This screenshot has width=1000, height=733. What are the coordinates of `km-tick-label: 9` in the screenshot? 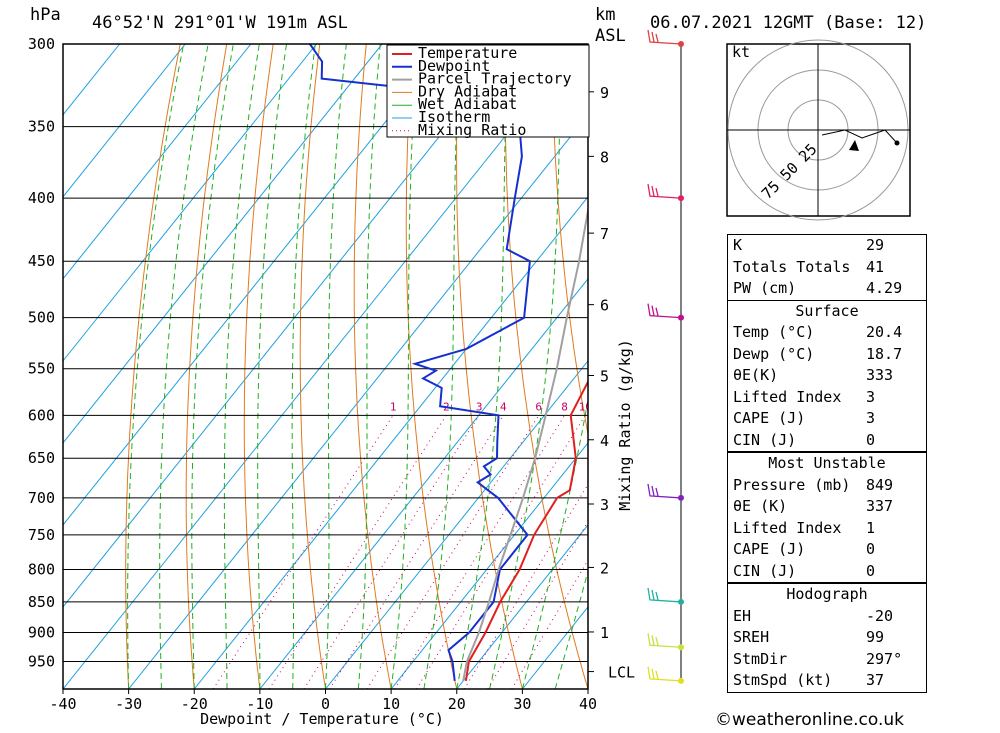 It's located at (604, 93).